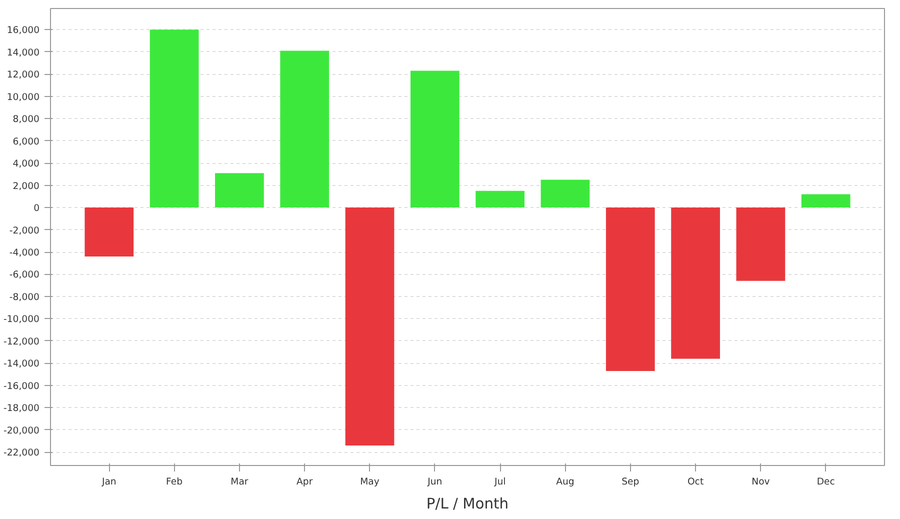 This screenshot has height=519, width=900. What do you see at coordinates (37, 208) in the screenshot?
I see `y-tick-label: 0` at bounding box center [37, 208].